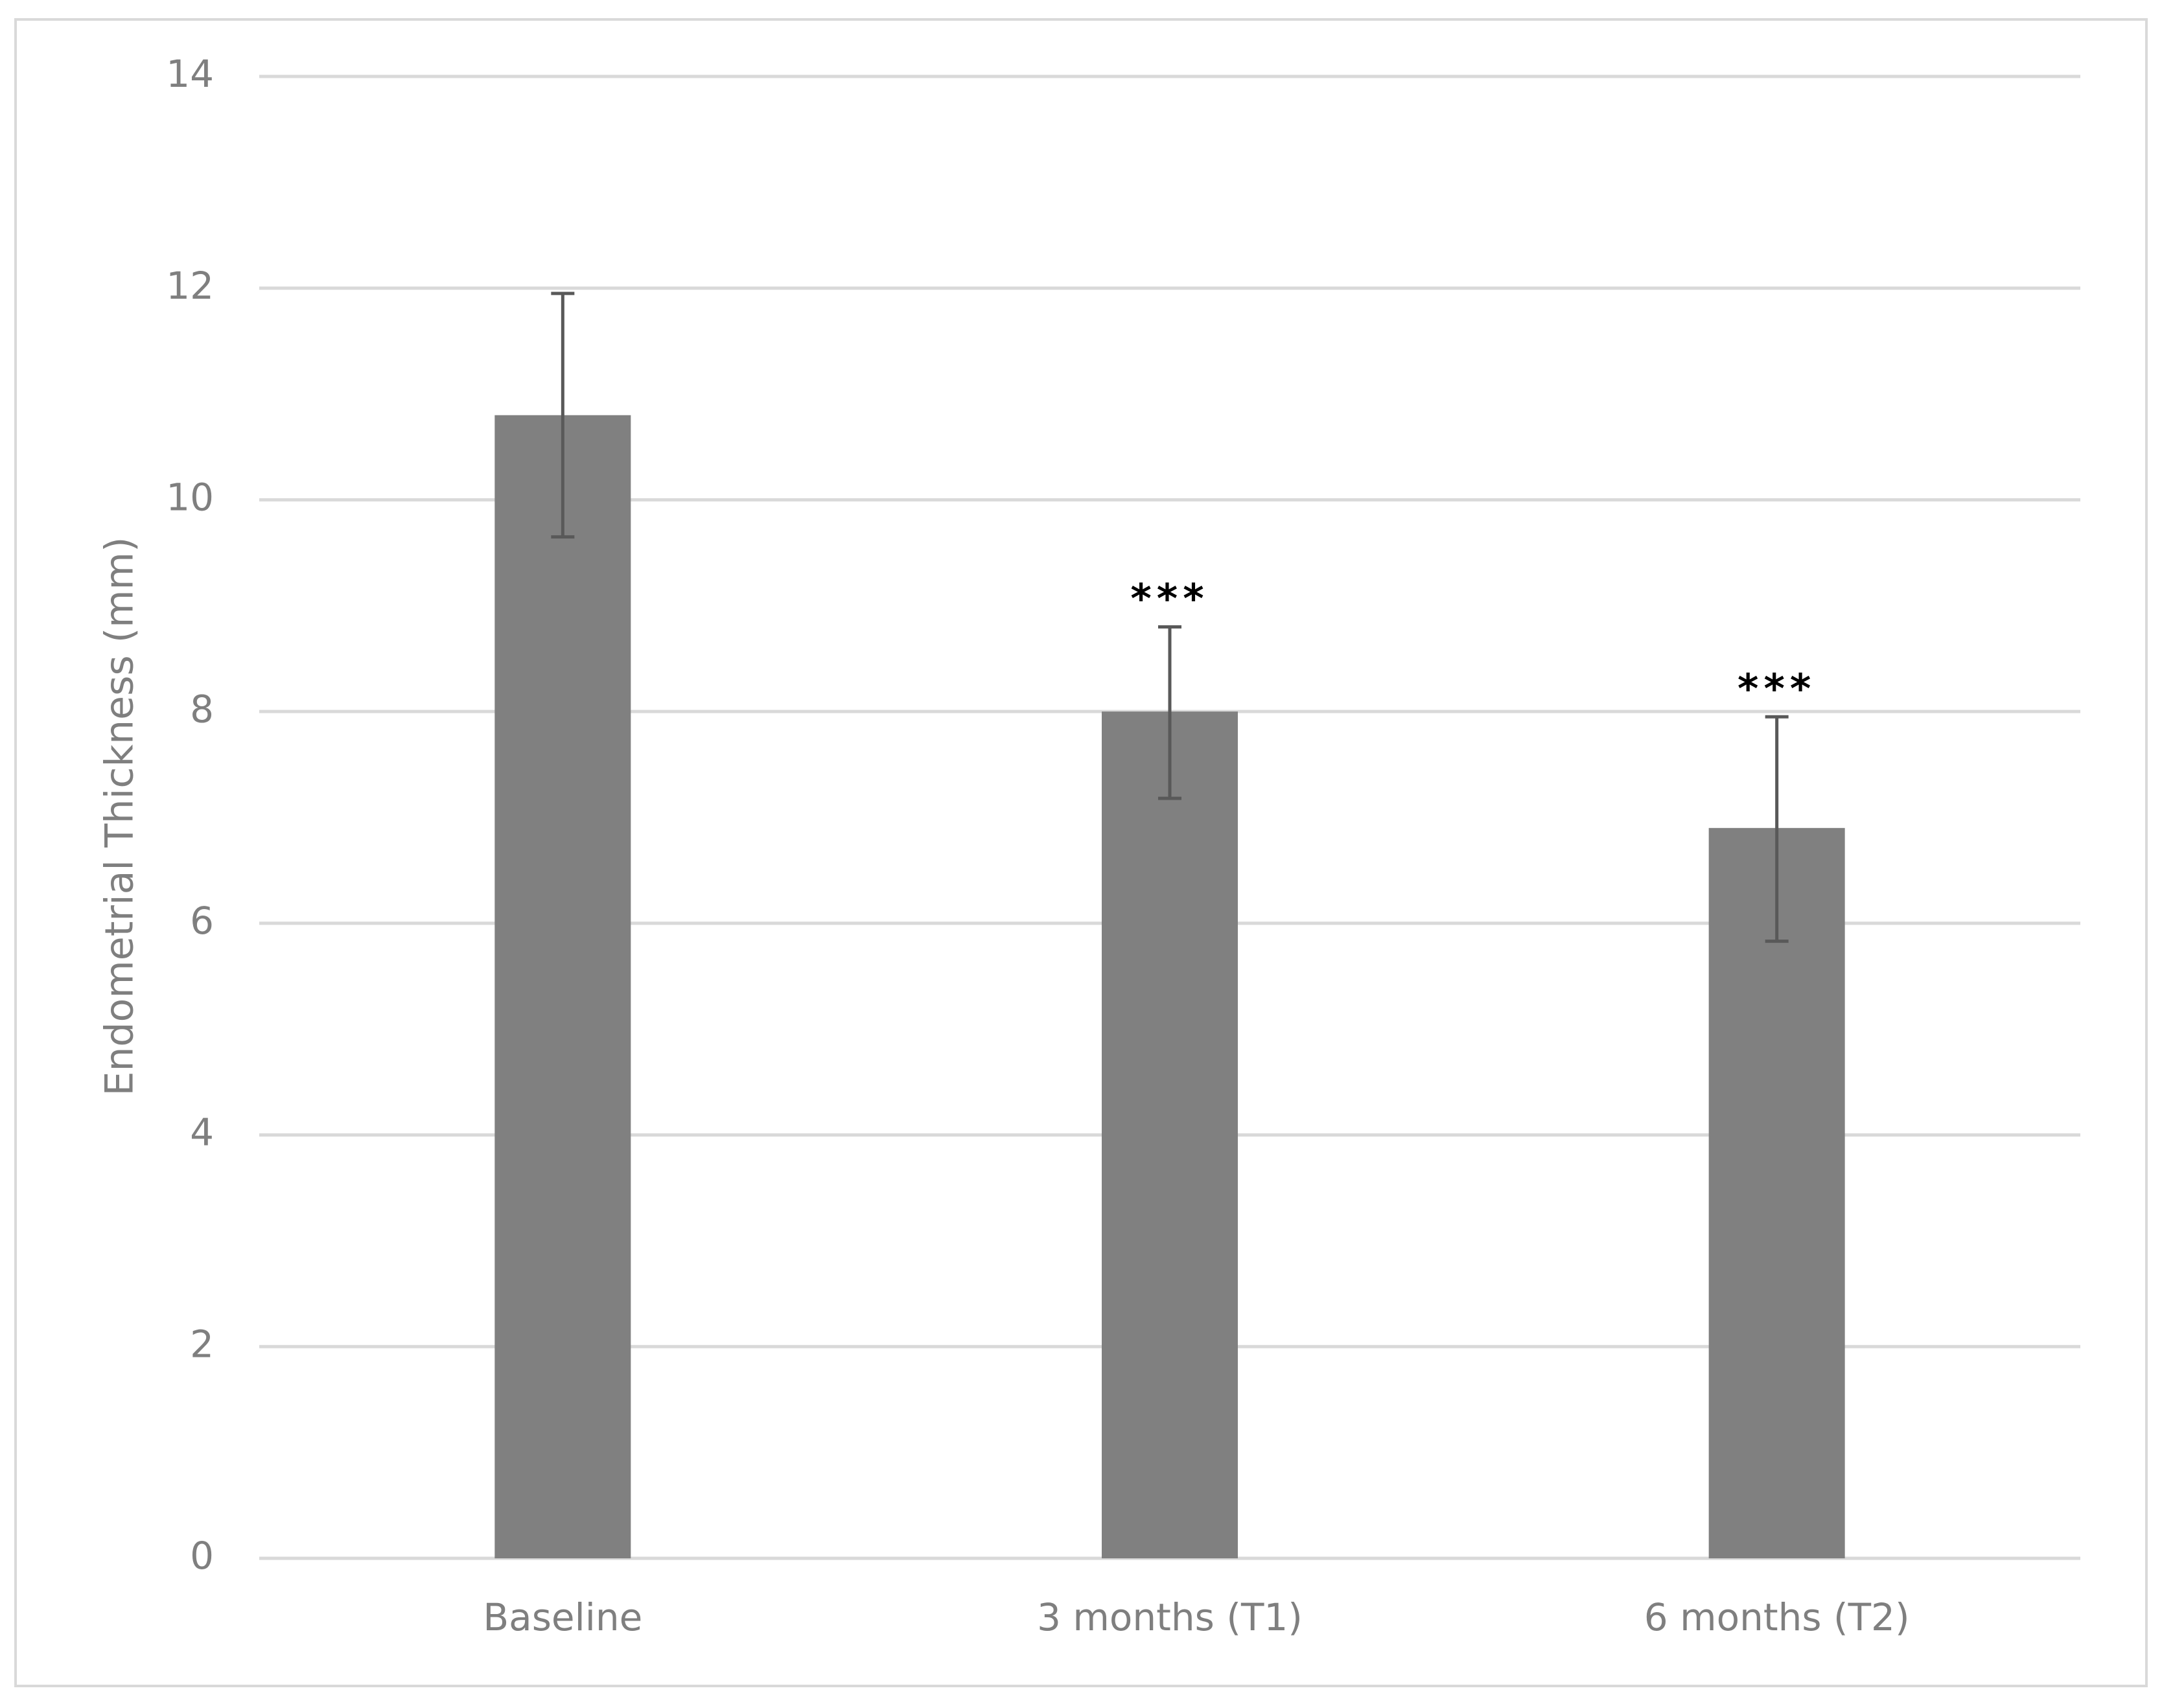 The image size is (2162, 1708). I want to click on y-tick-label: 4, so click(202, 1133).